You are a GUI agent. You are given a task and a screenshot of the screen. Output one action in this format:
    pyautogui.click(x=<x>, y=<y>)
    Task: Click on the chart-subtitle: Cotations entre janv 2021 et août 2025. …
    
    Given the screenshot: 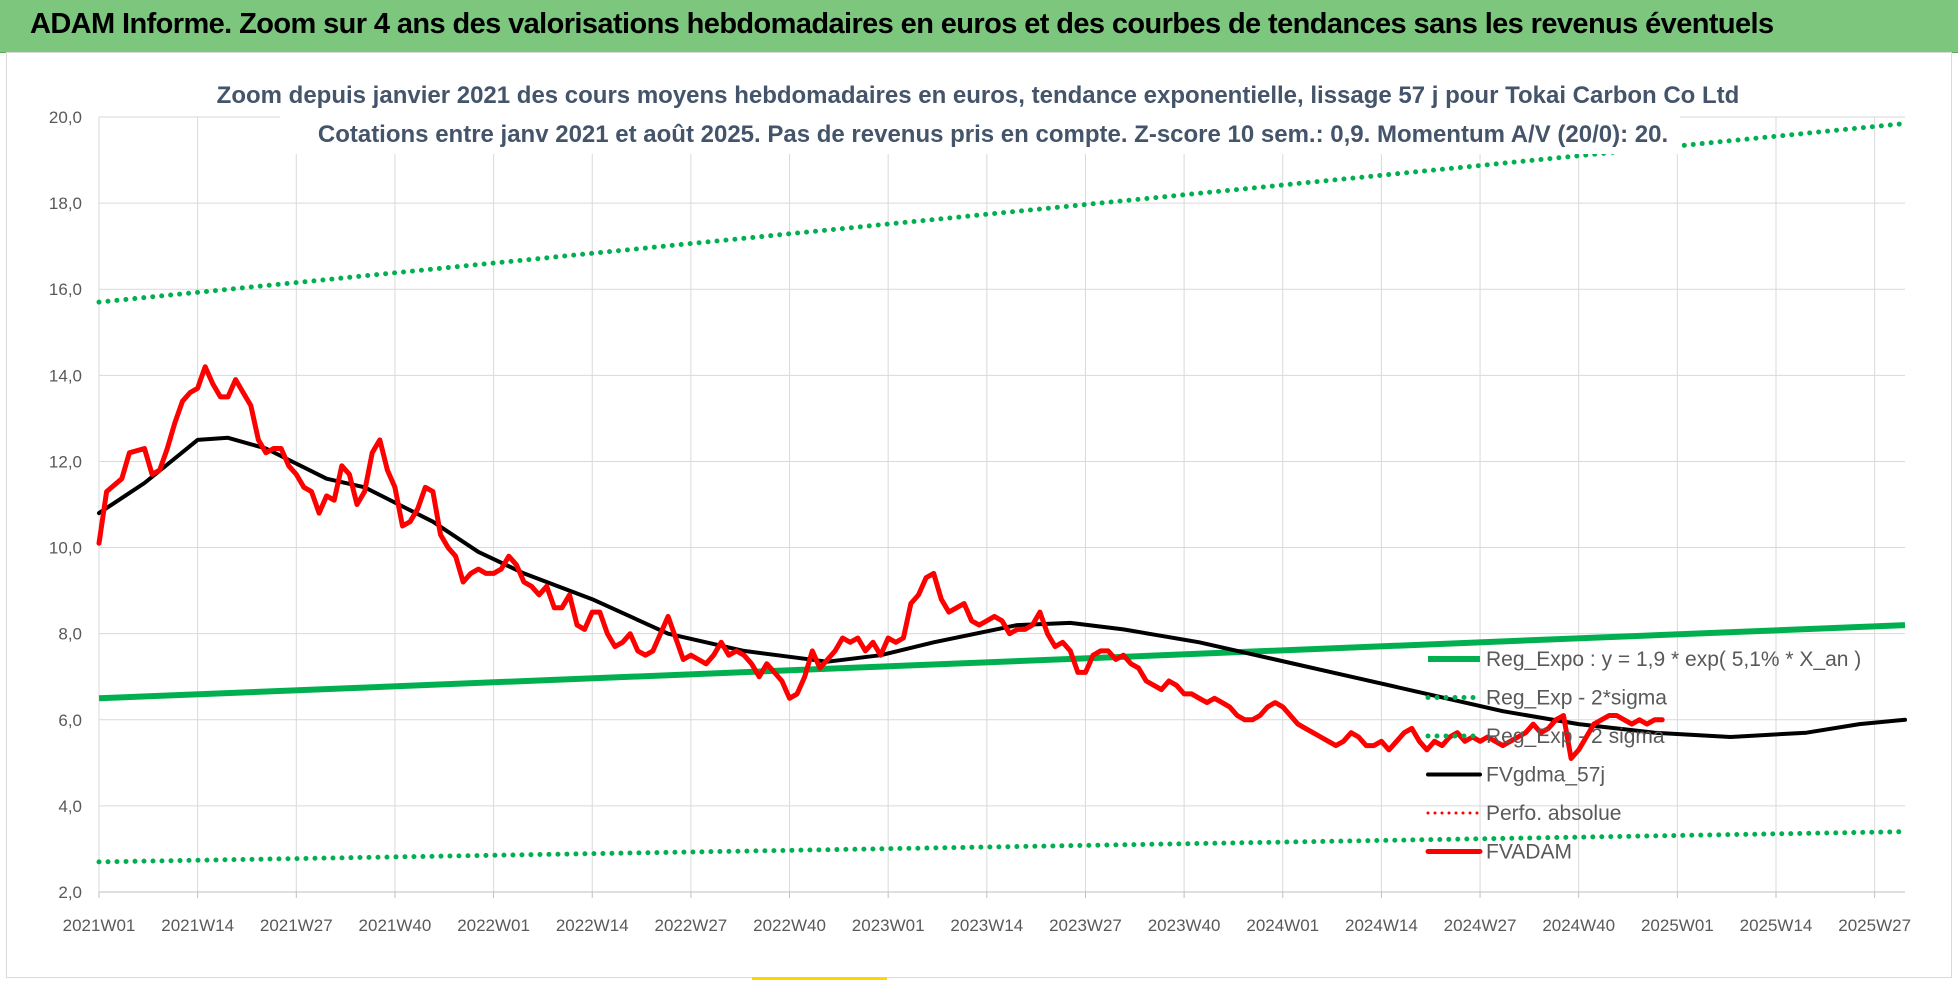 What is the action you would take?
    pyautogui.click(x=993, y=134)
    